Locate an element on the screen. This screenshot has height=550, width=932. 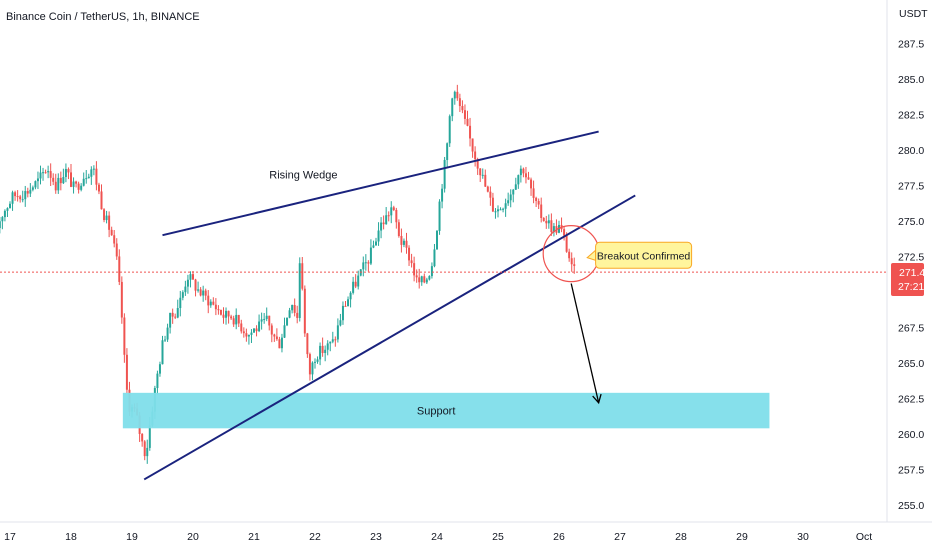
last-price-value: 271.4 is located at coordinates (912, 273).